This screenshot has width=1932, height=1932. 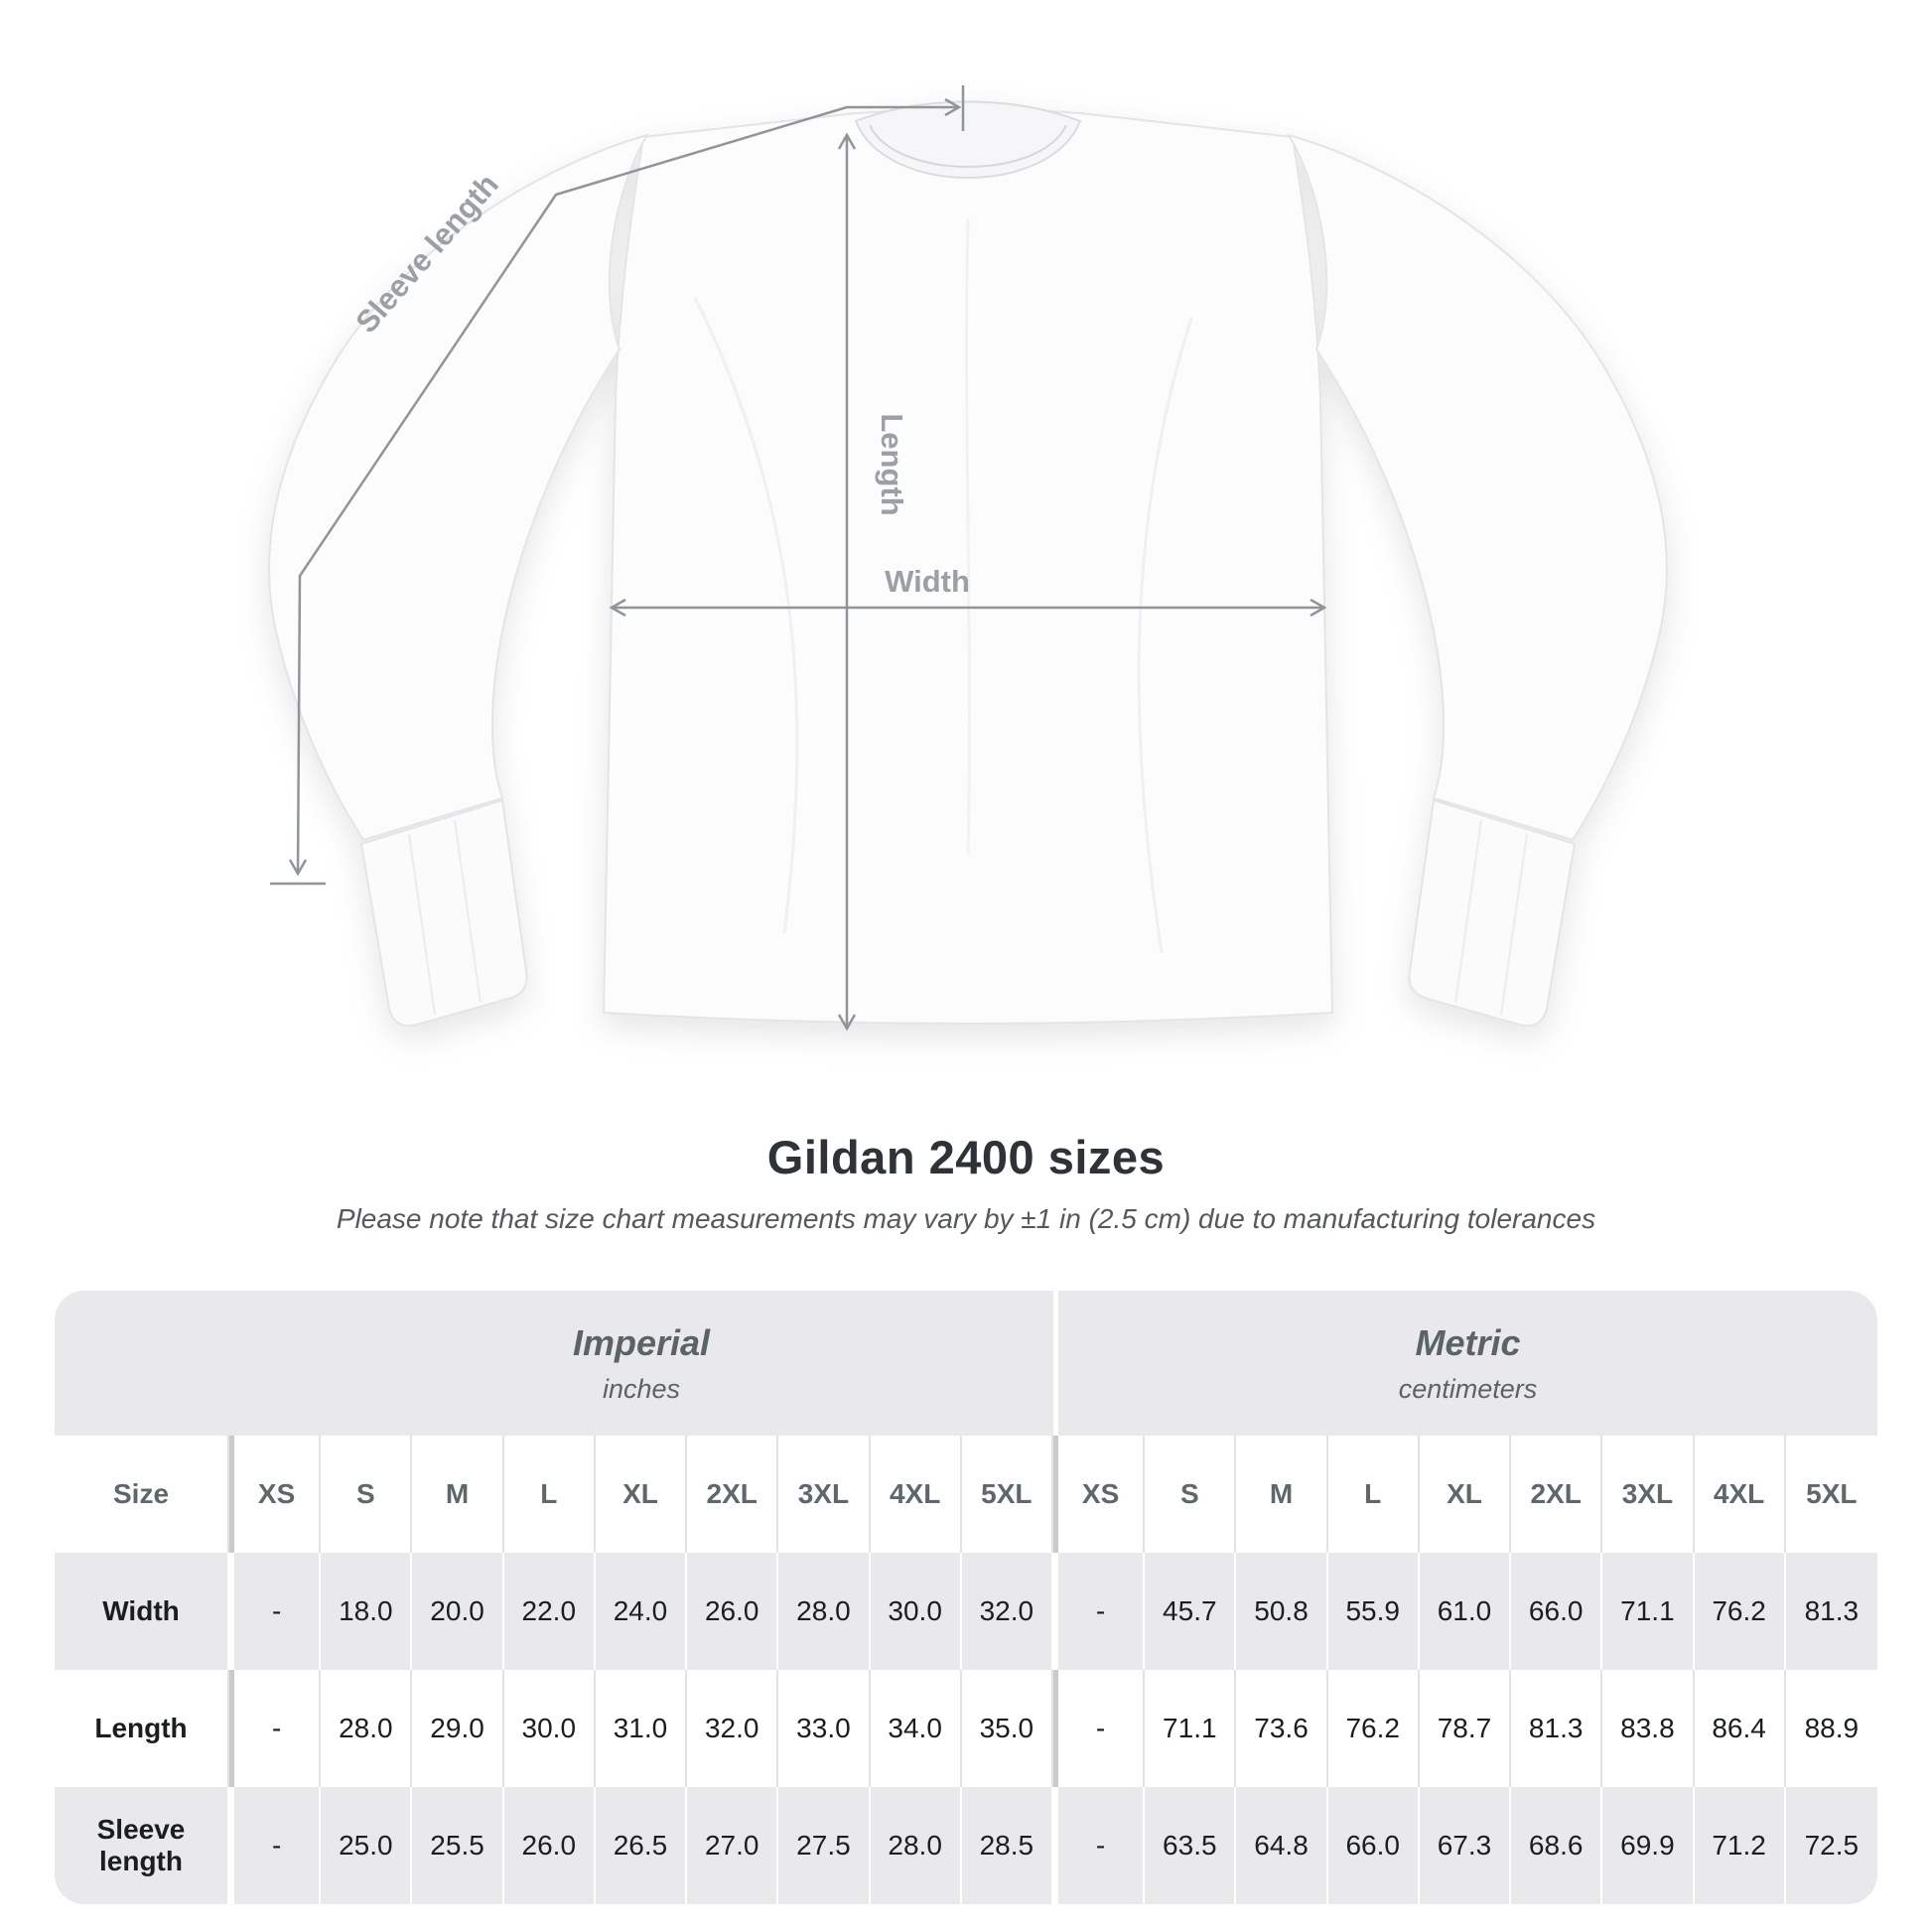 What do you see at coordinates (618, 608) in the screenshot?
I see `arrowhead-left` at bounding box center [618, 608].